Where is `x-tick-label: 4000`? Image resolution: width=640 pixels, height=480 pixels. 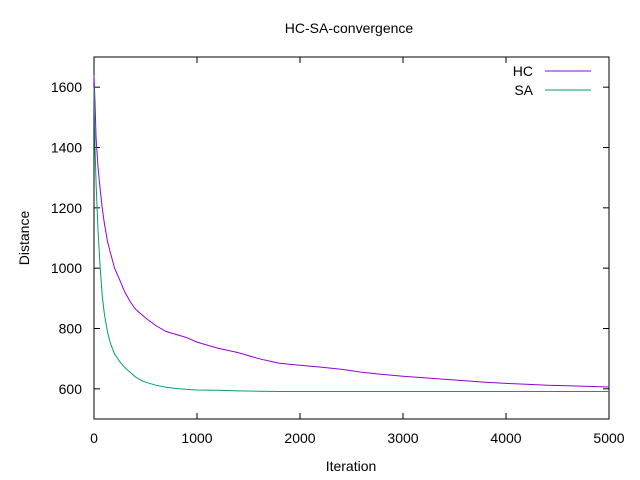 x-tick-label: 4000 is located at coordinates (505, 438).